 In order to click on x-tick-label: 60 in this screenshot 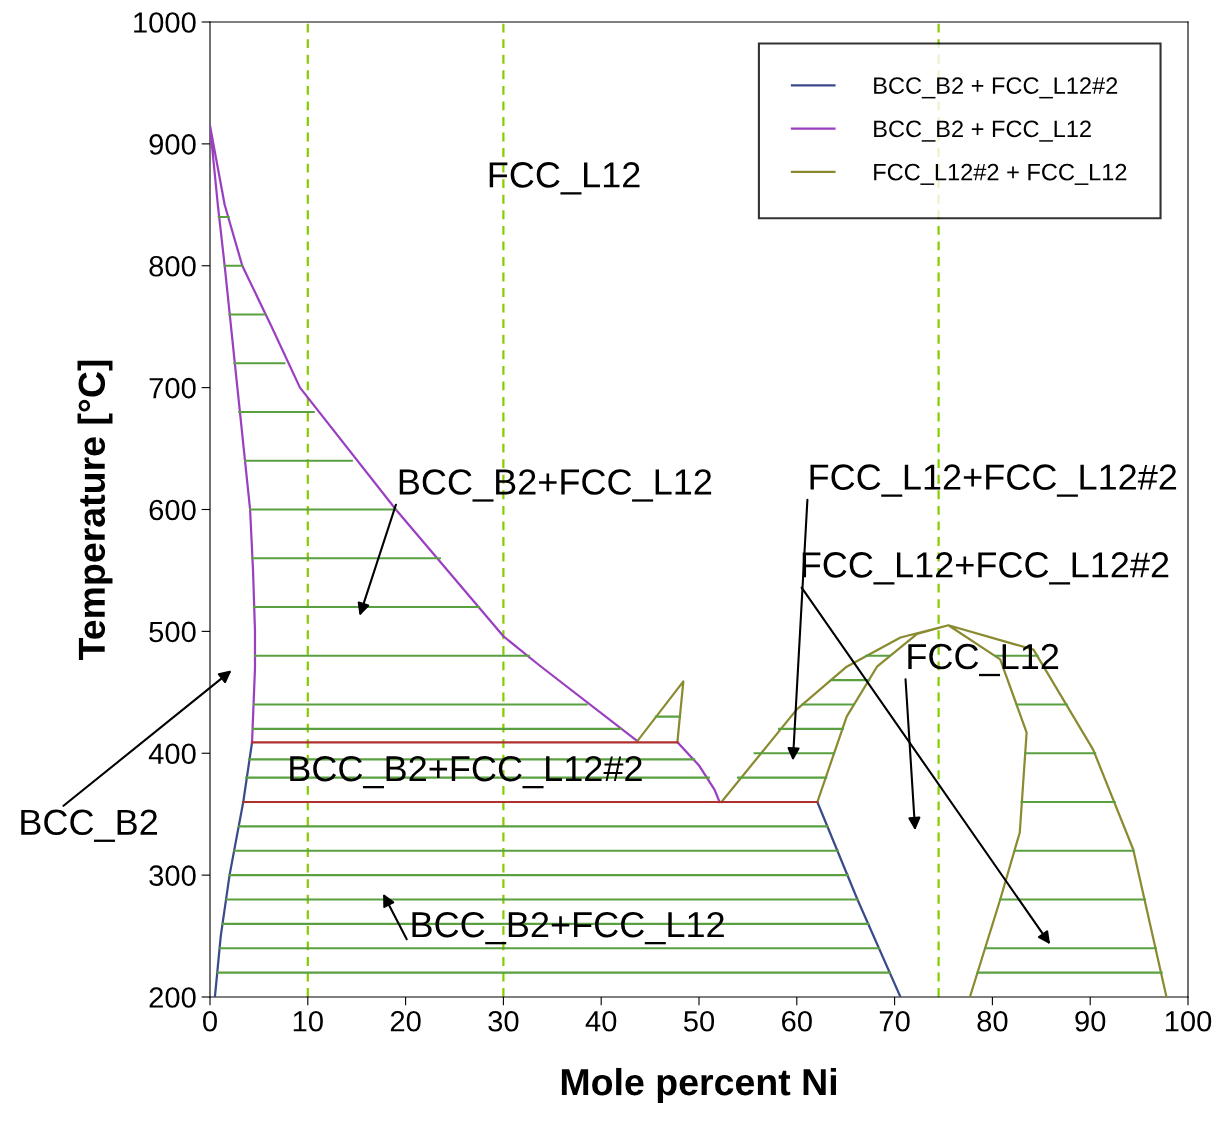, I will do `click(797, 1021)`.